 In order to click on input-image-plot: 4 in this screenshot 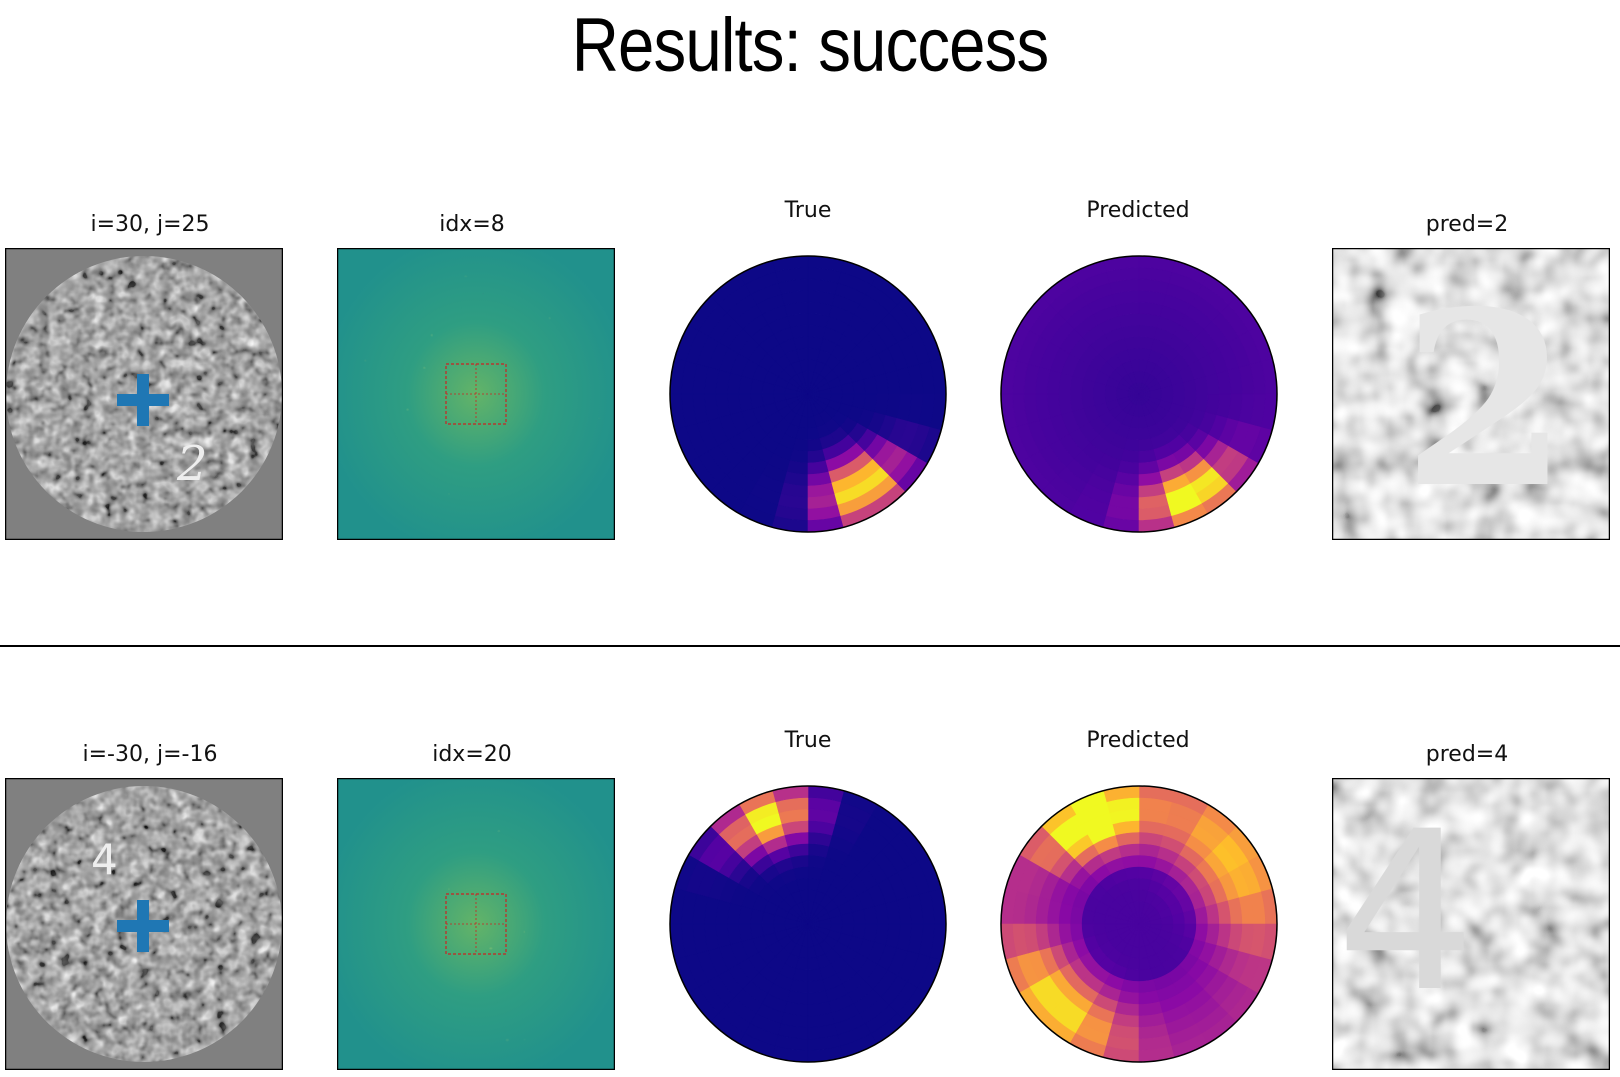, I will do `click(144, 924)`.